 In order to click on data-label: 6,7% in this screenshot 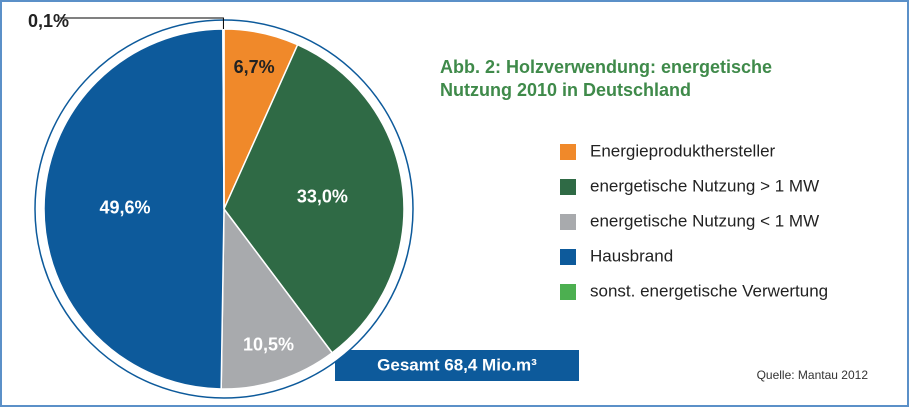, I will do `click(254, 67)`.